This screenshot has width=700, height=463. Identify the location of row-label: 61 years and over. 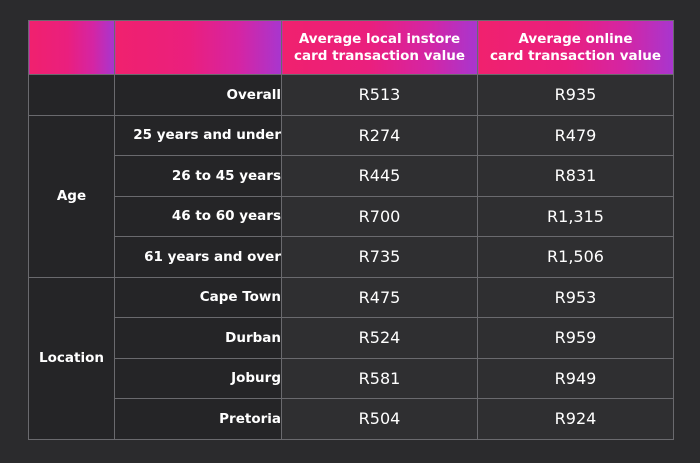
(198, 257).